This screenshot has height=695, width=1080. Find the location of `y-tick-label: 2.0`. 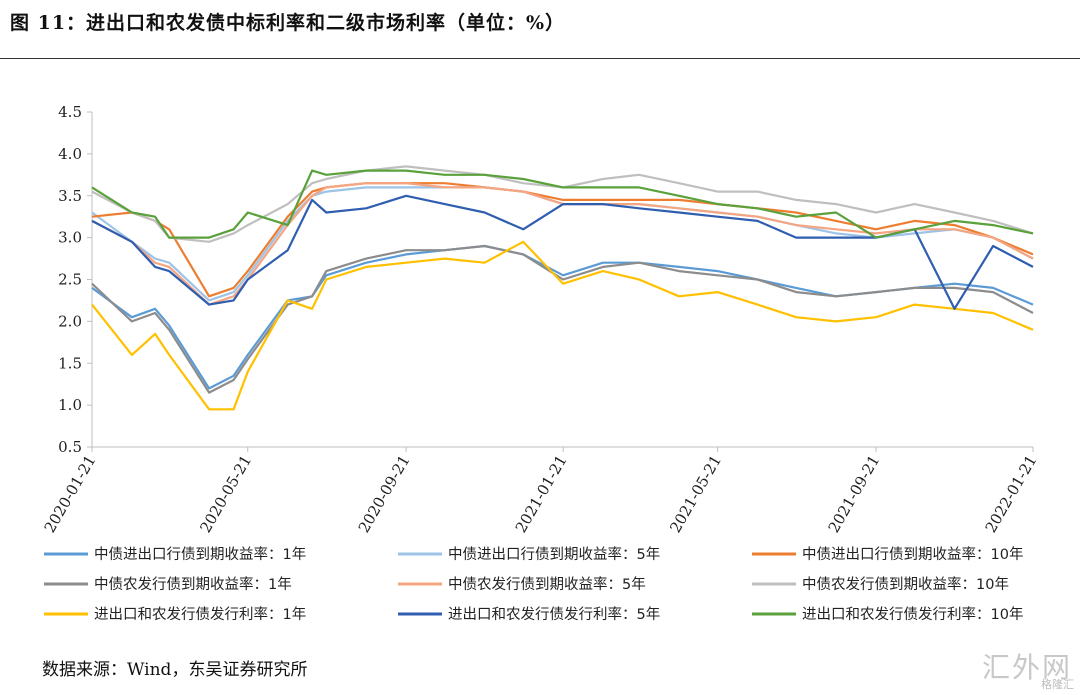

y-tick-label: 2.0 is located at coordinates (70, 321).